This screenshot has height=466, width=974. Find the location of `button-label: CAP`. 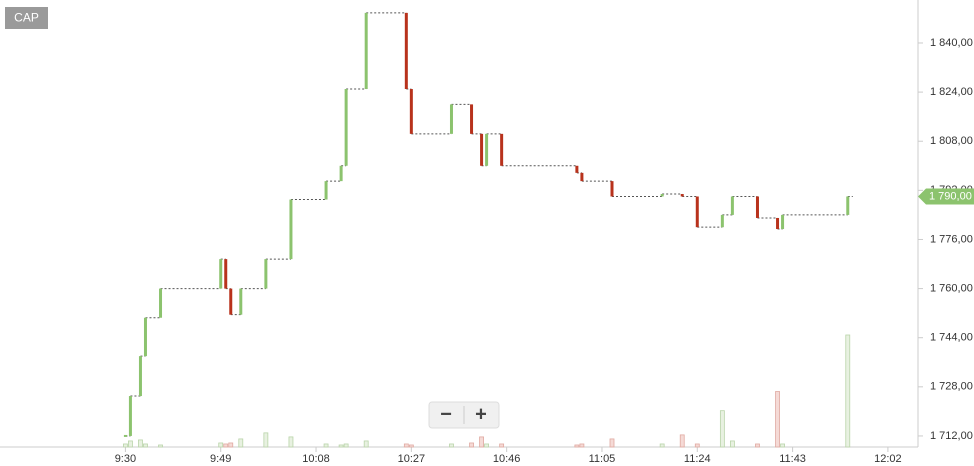

button-label: CAP is located at coordinates (26, 18).